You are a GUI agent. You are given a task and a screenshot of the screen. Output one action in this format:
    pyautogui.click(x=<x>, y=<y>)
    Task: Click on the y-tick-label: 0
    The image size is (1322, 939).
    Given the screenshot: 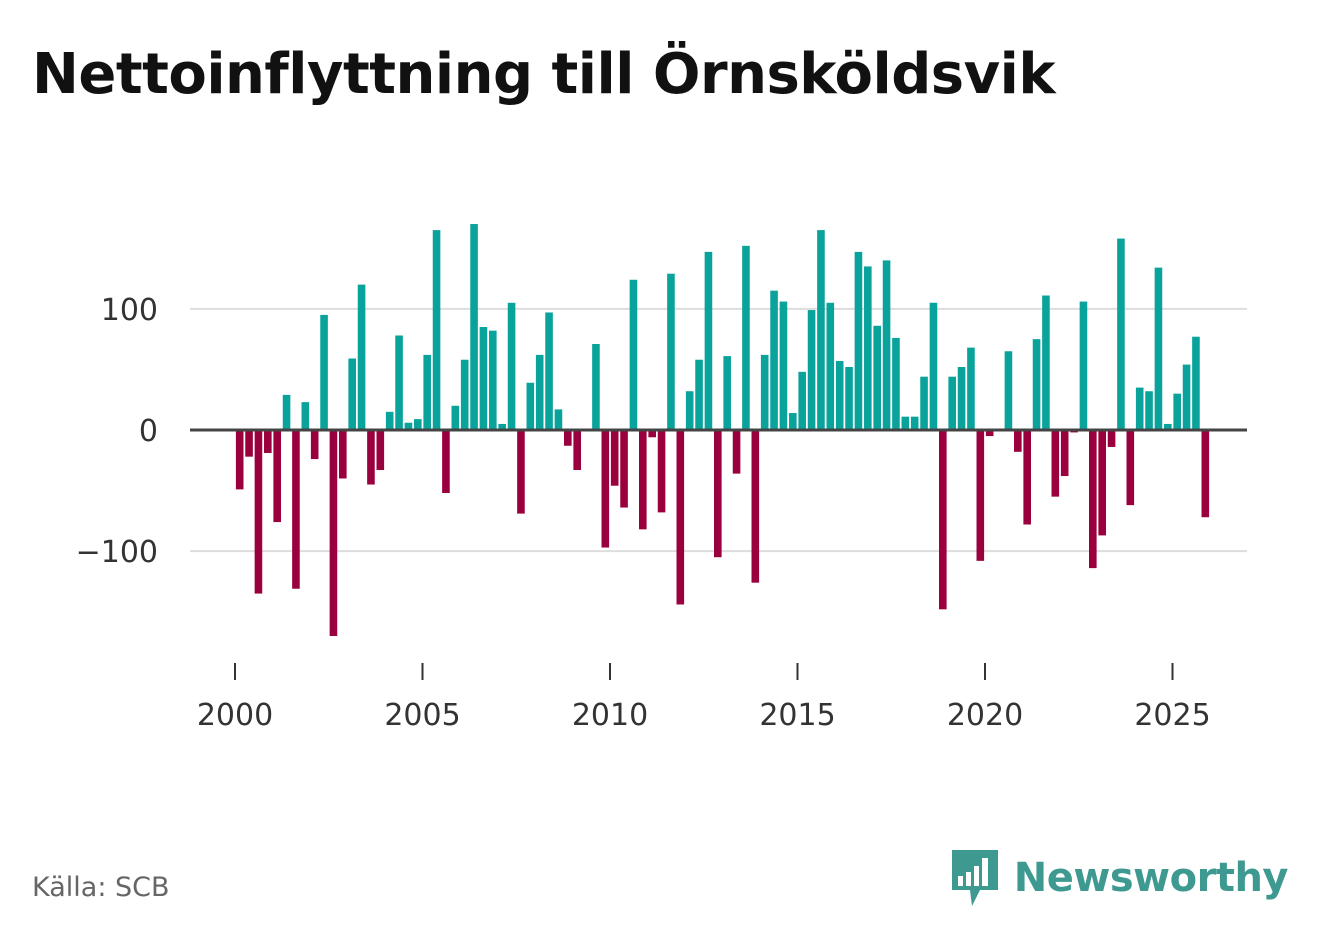 What is the action you would take?
    pyautogui.click(x=148, y=431)
    